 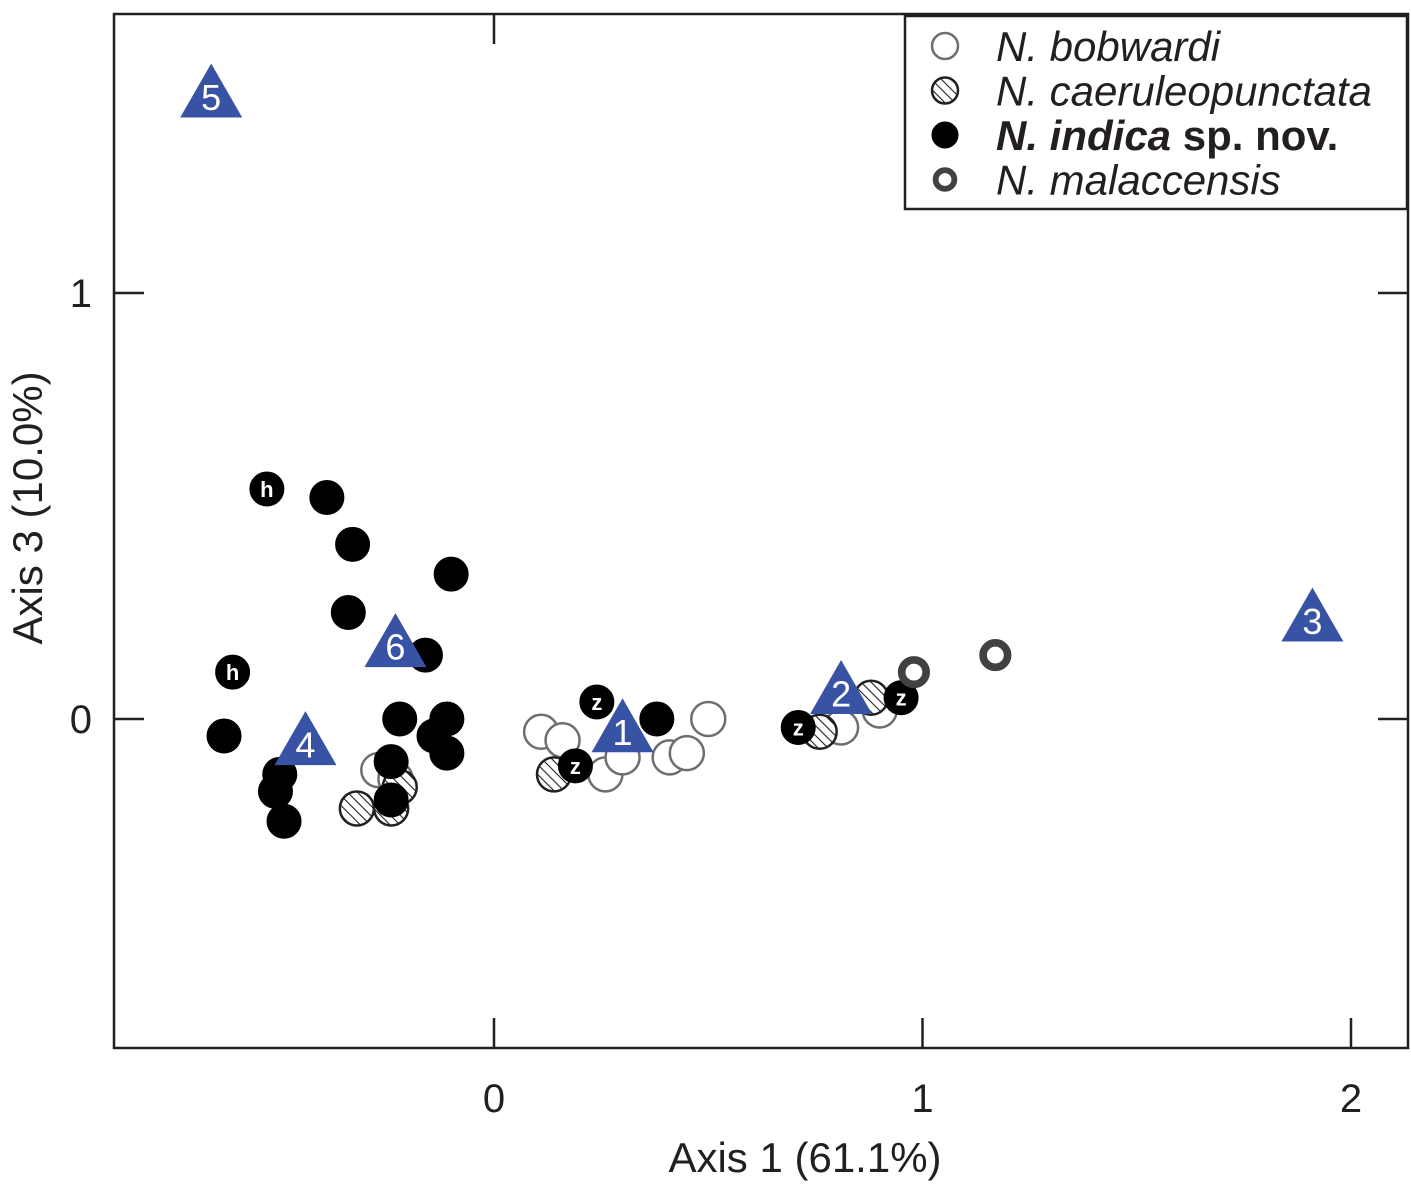 I want to click on x-tick-label: 1, so click(x=922, y=1099).